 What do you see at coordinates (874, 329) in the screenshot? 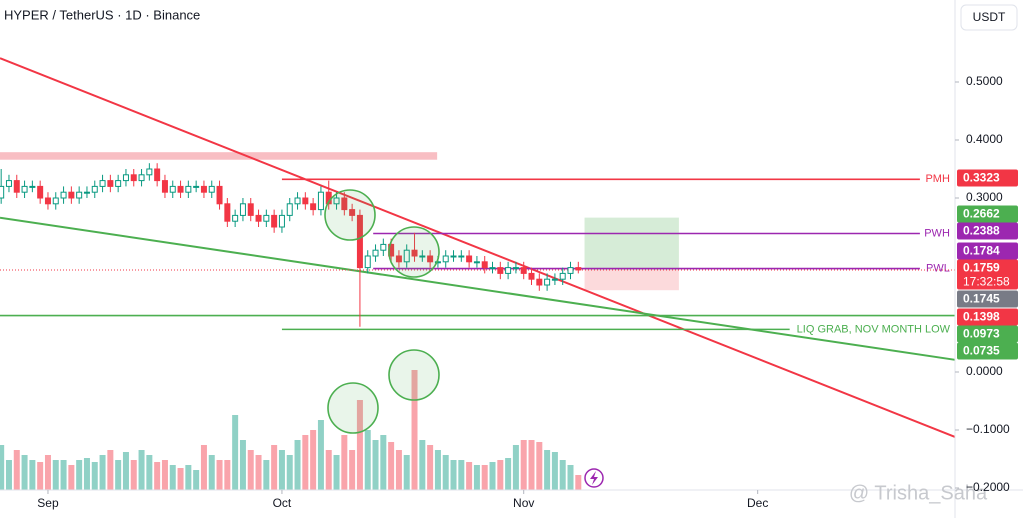
I see `level-label: LIQ GRAB, NOV MONTH LOW` at bounding box center [874, 329].